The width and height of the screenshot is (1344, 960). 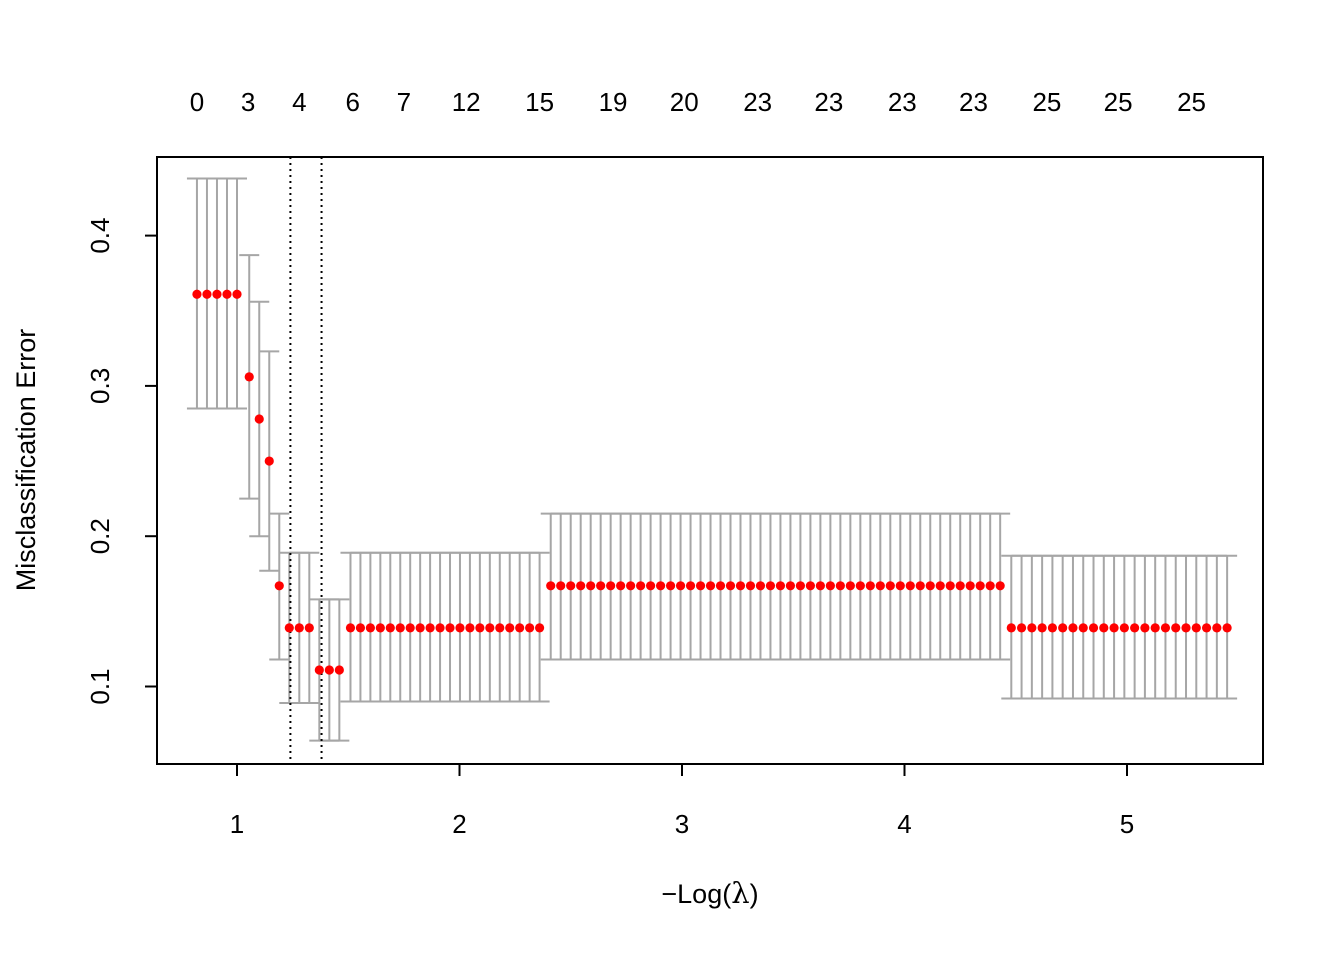 I want to click on top-count-label: 12, so click(x=466, y=102).